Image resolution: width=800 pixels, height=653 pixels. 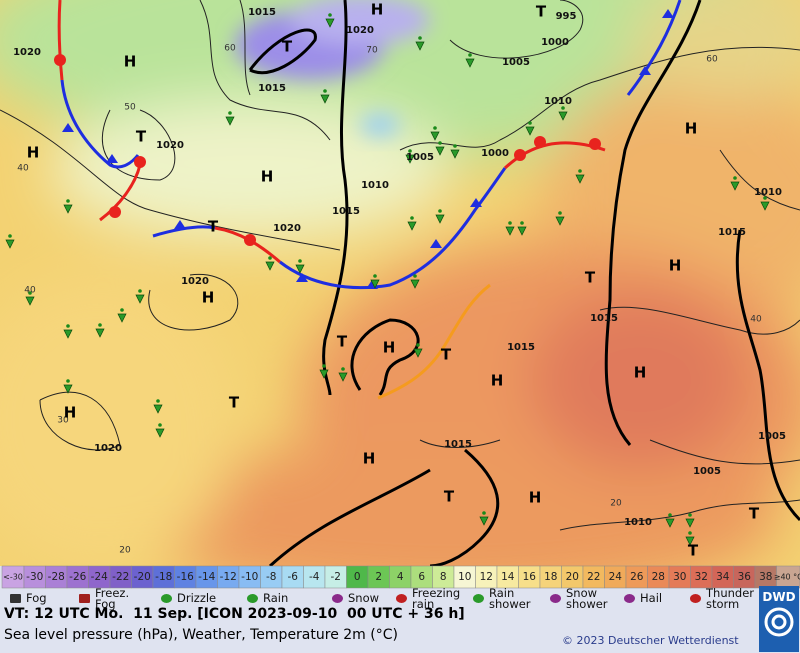 I want to click on scale-label: 16, so click(x=530, y=577).